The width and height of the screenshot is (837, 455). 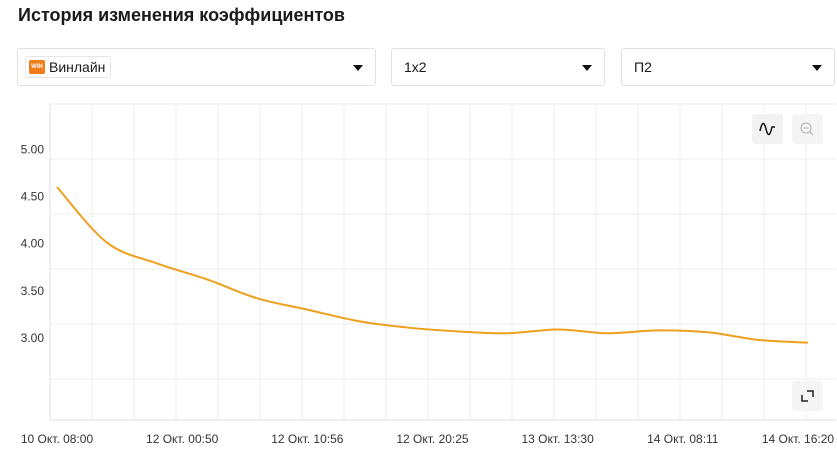 I want to click on x-tick-label: 12 Окт. 20:25, so click(x=432, y=439).